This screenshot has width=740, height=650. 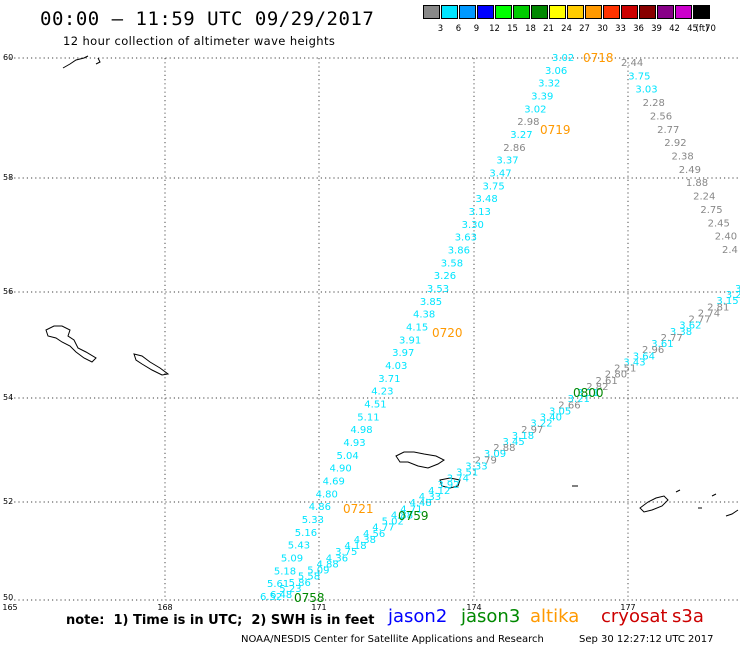 I want to click on swh-label-diagonal: 2.61, so click(x=607, y=381).